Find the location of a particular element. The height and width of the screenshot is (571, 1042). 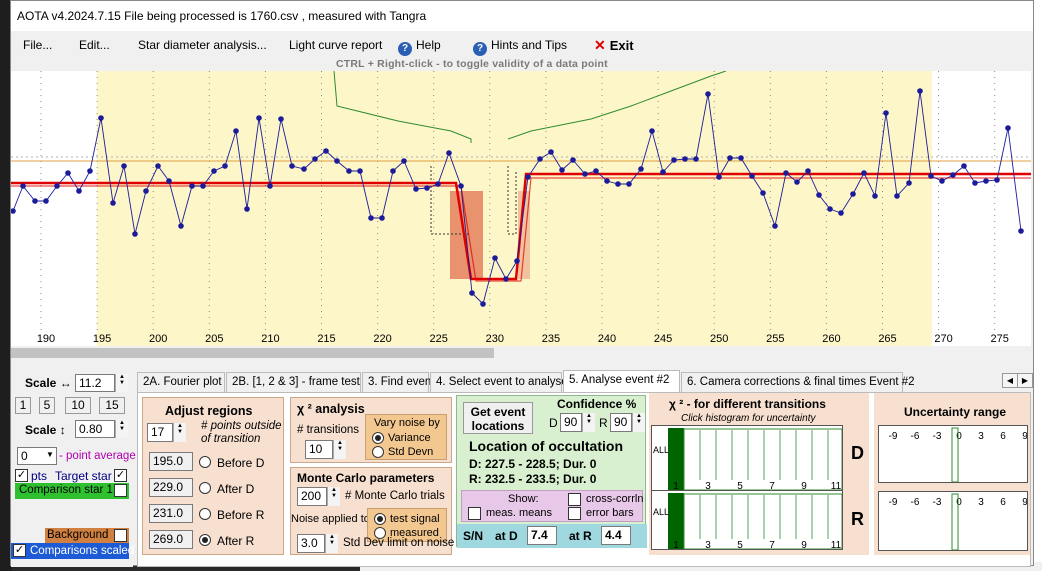

measured-radio is located at coordinates (380, 533).